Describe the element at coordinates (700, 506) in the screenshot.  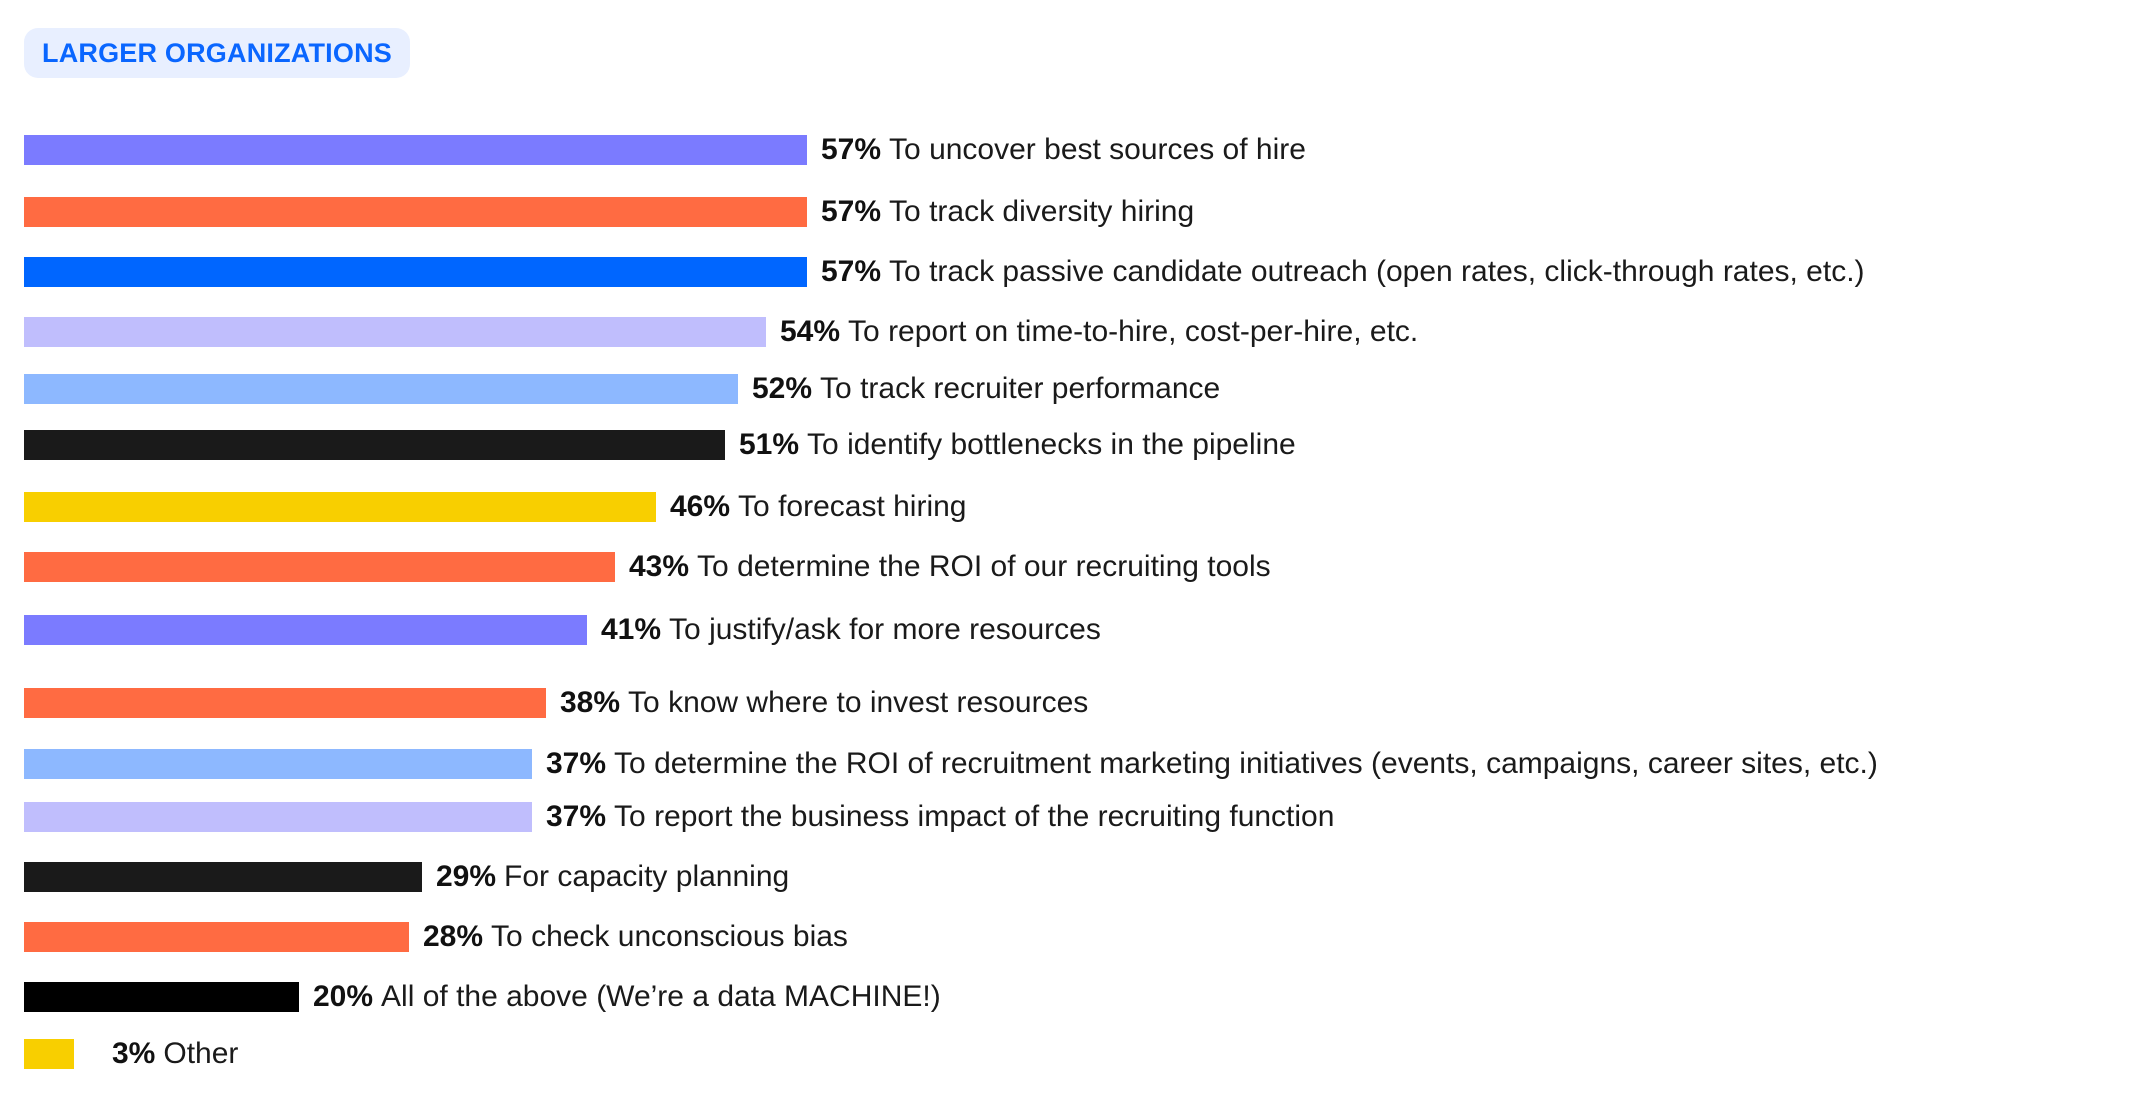
I see `value-label: 46%` at that location.